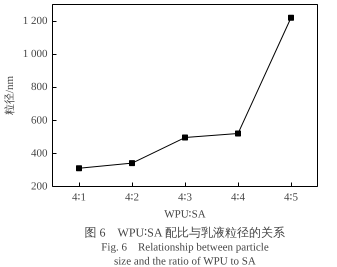 The width and height of the screenshot is (337, 267). Describe the element at coordinates (79, 198) in the screenshot. I see `x-tick-label: 4∶1` at that location.